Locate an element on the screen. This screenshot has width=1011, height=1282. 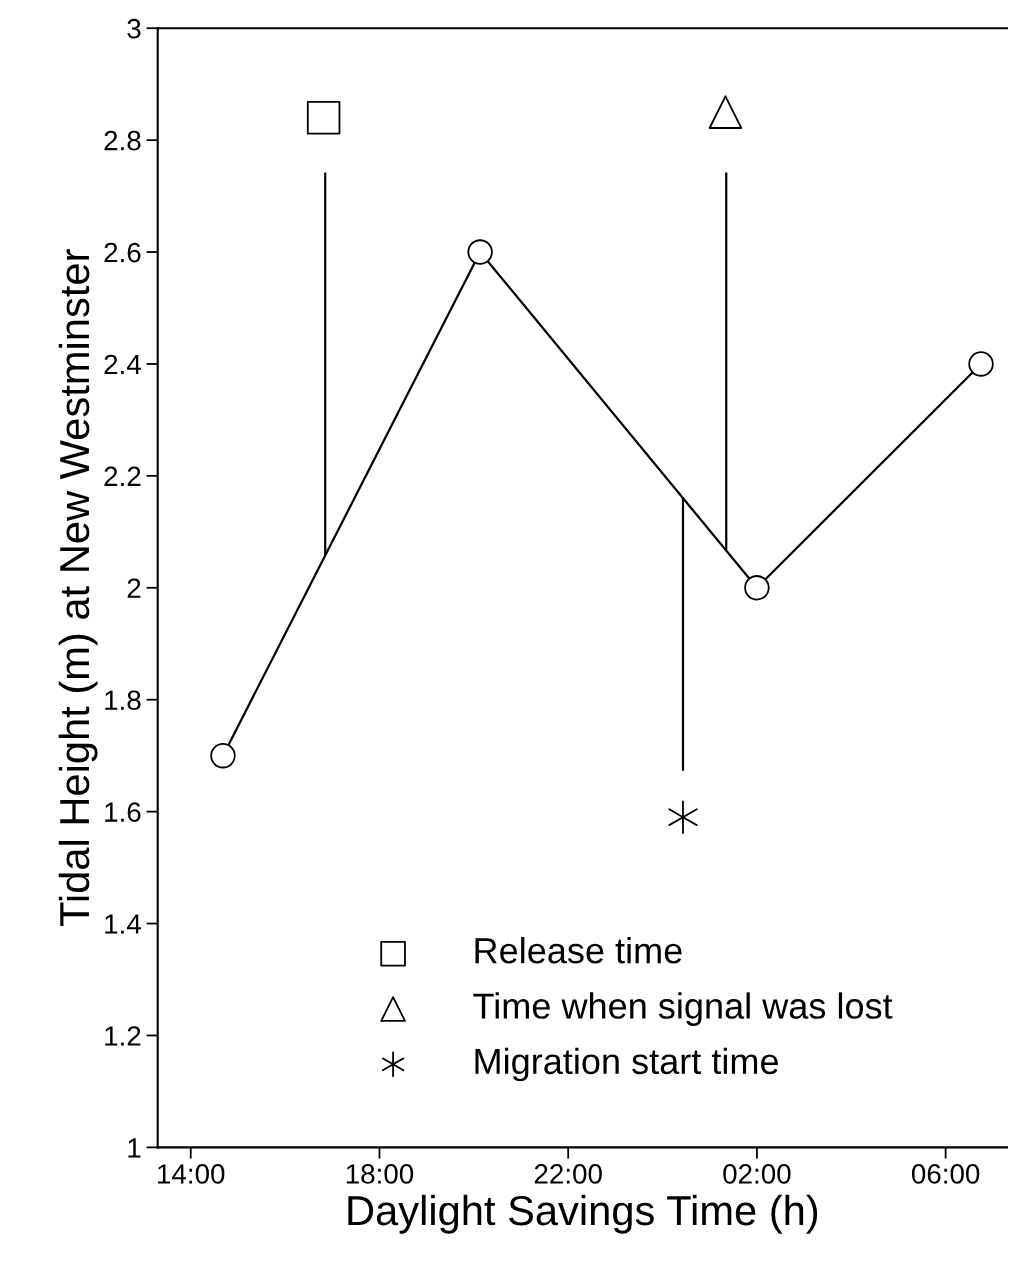
x-tick-label: 18:00 is located at coordinates (380, 1174).